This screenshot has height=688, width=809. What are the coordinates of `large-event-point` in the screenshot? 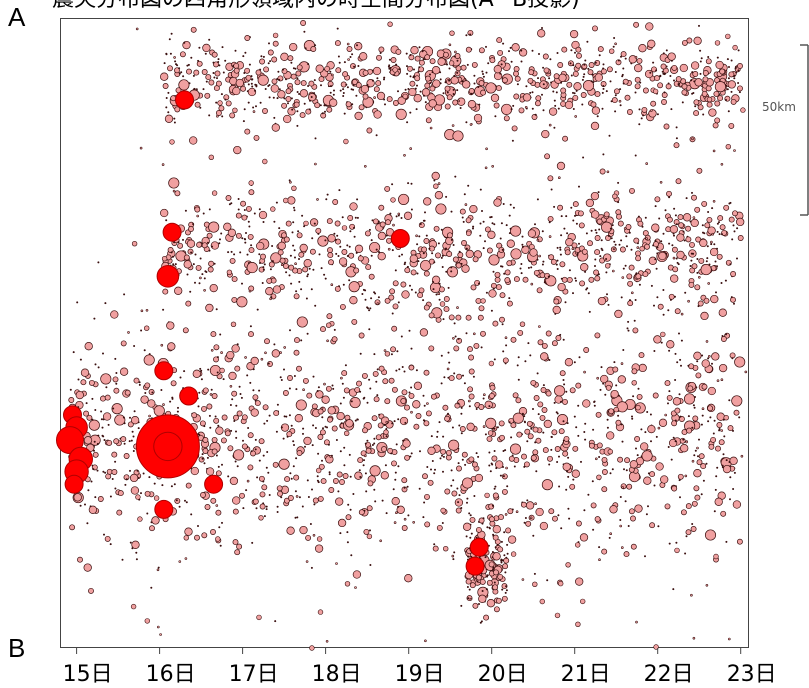 It's located at (172, 232).